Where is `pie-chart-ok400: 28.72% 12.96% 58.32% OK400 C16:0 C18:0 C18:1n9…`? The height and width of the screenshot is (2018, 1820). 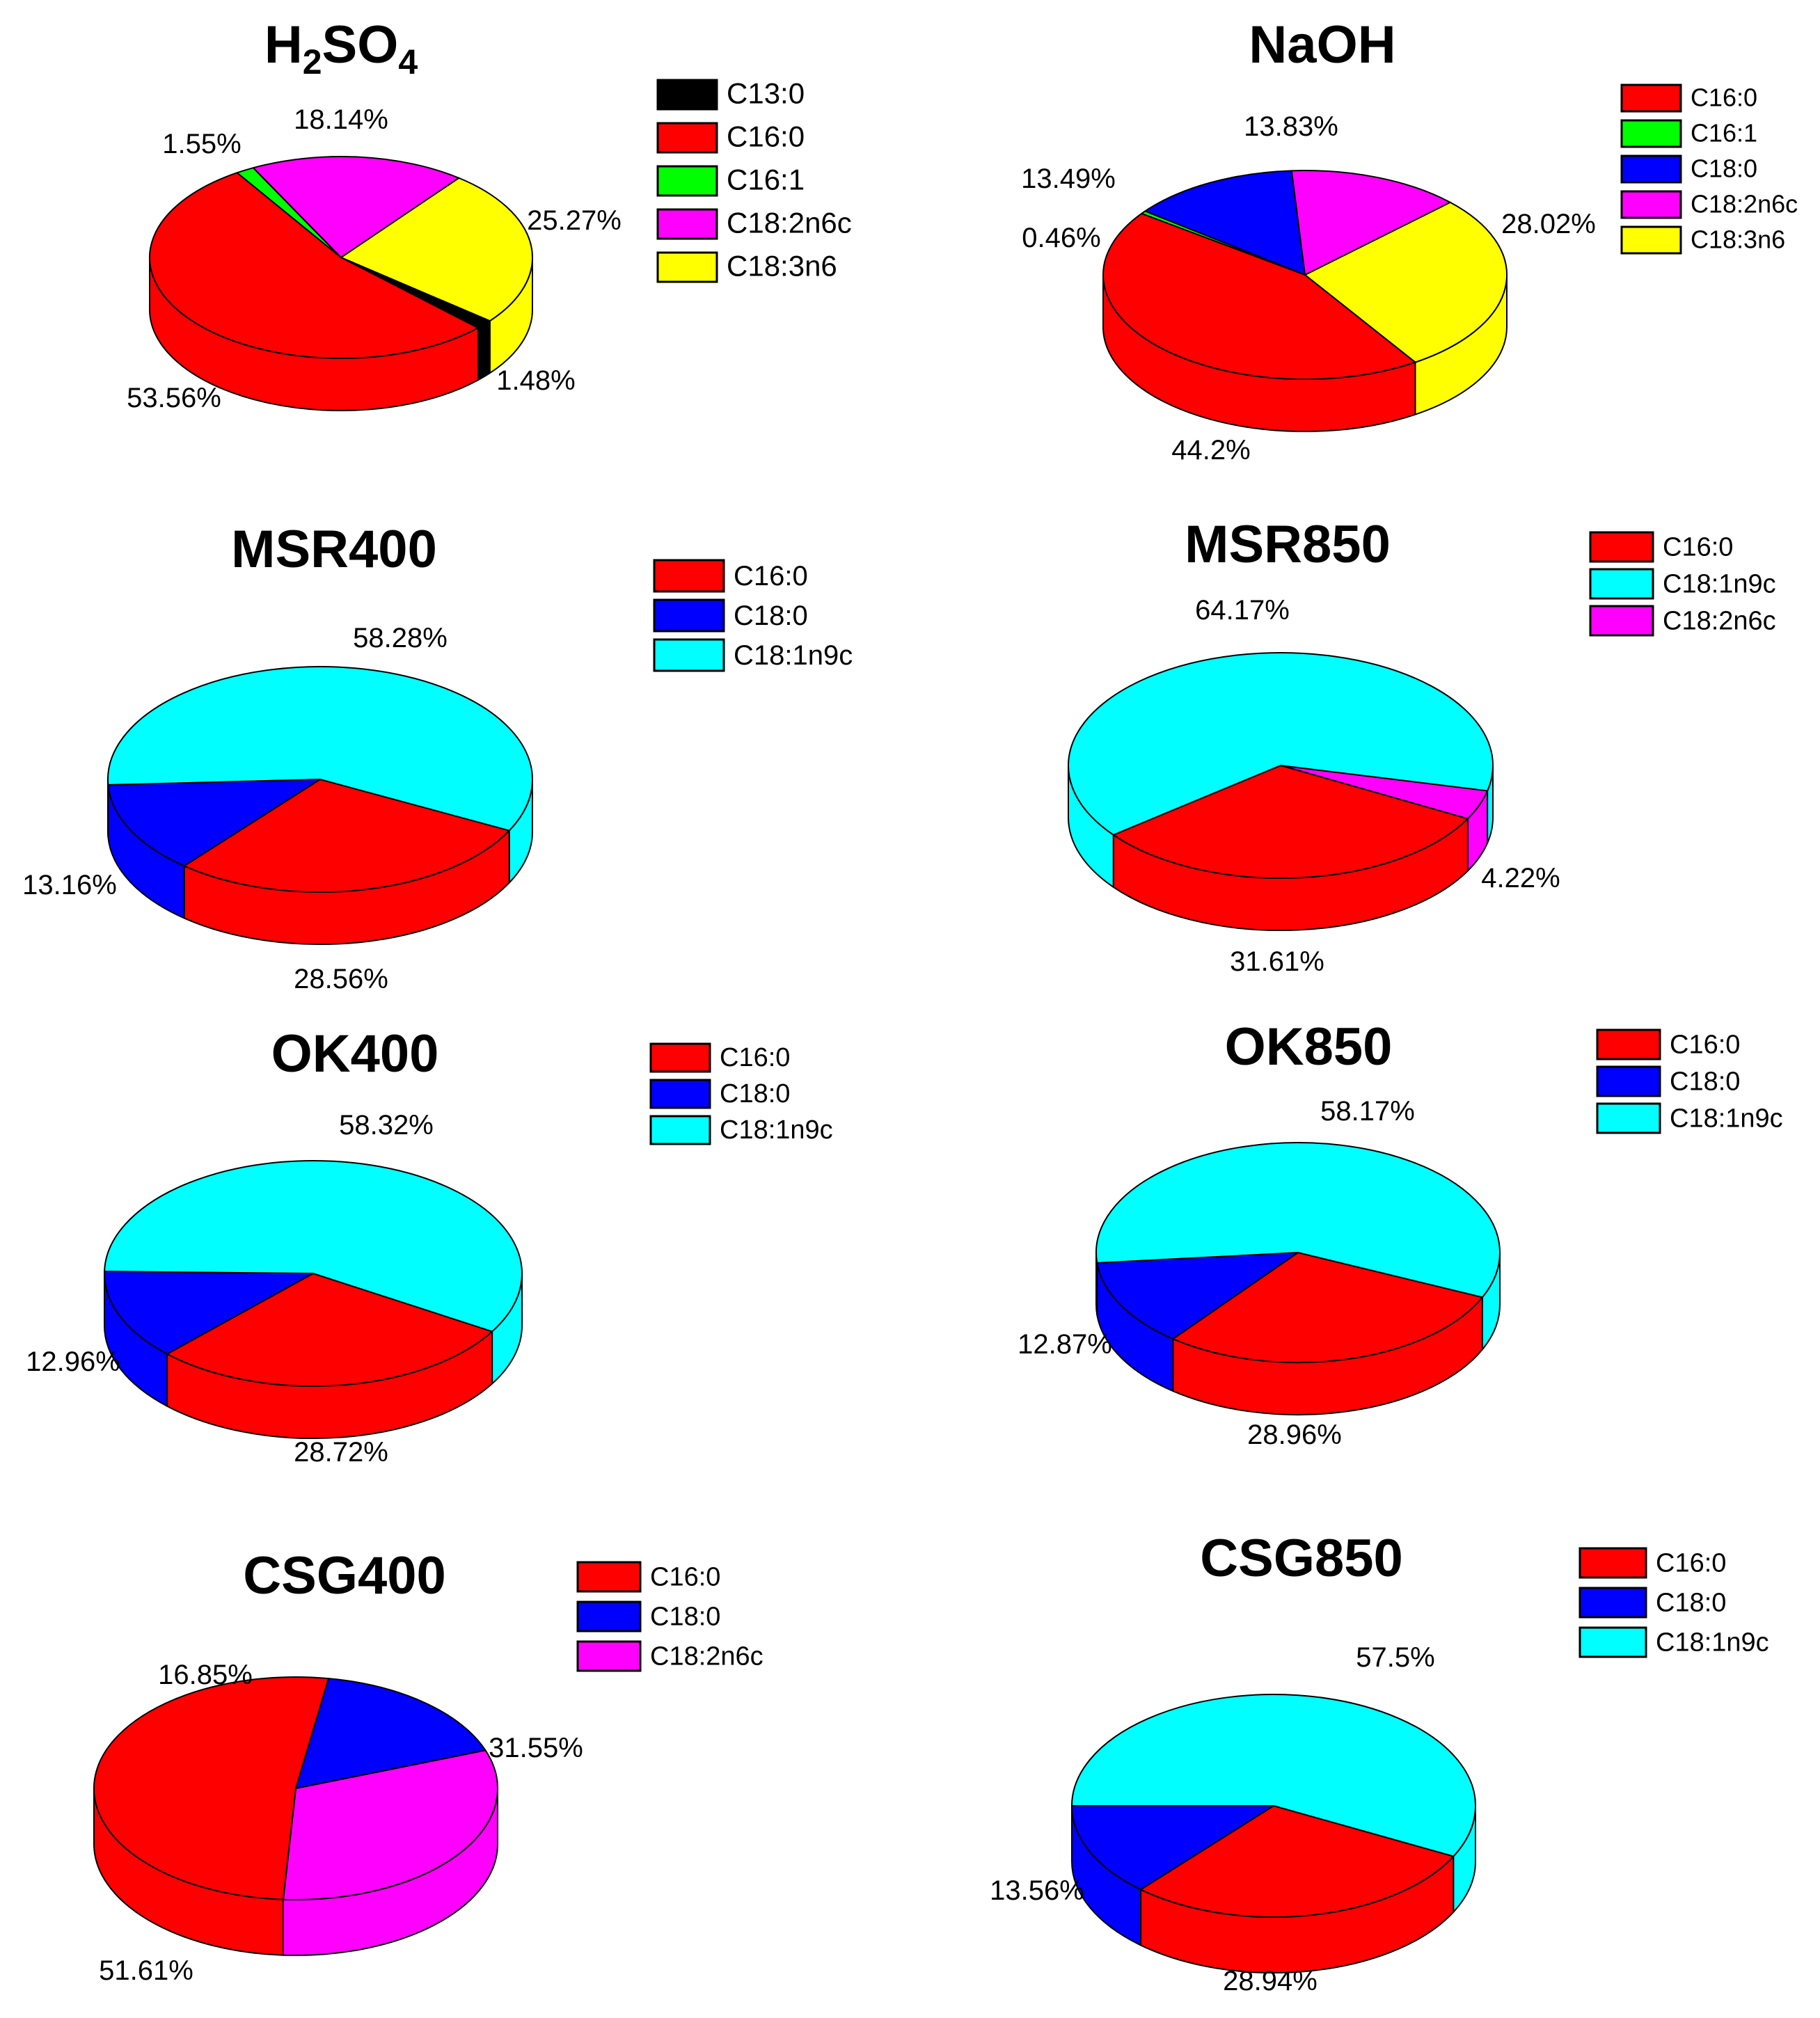
pie-chart-ok400: 28.72% 12.96% 58.32% OK400 C16:0 C18:0 C18:1n9… is located at coordinates (429, 1246).